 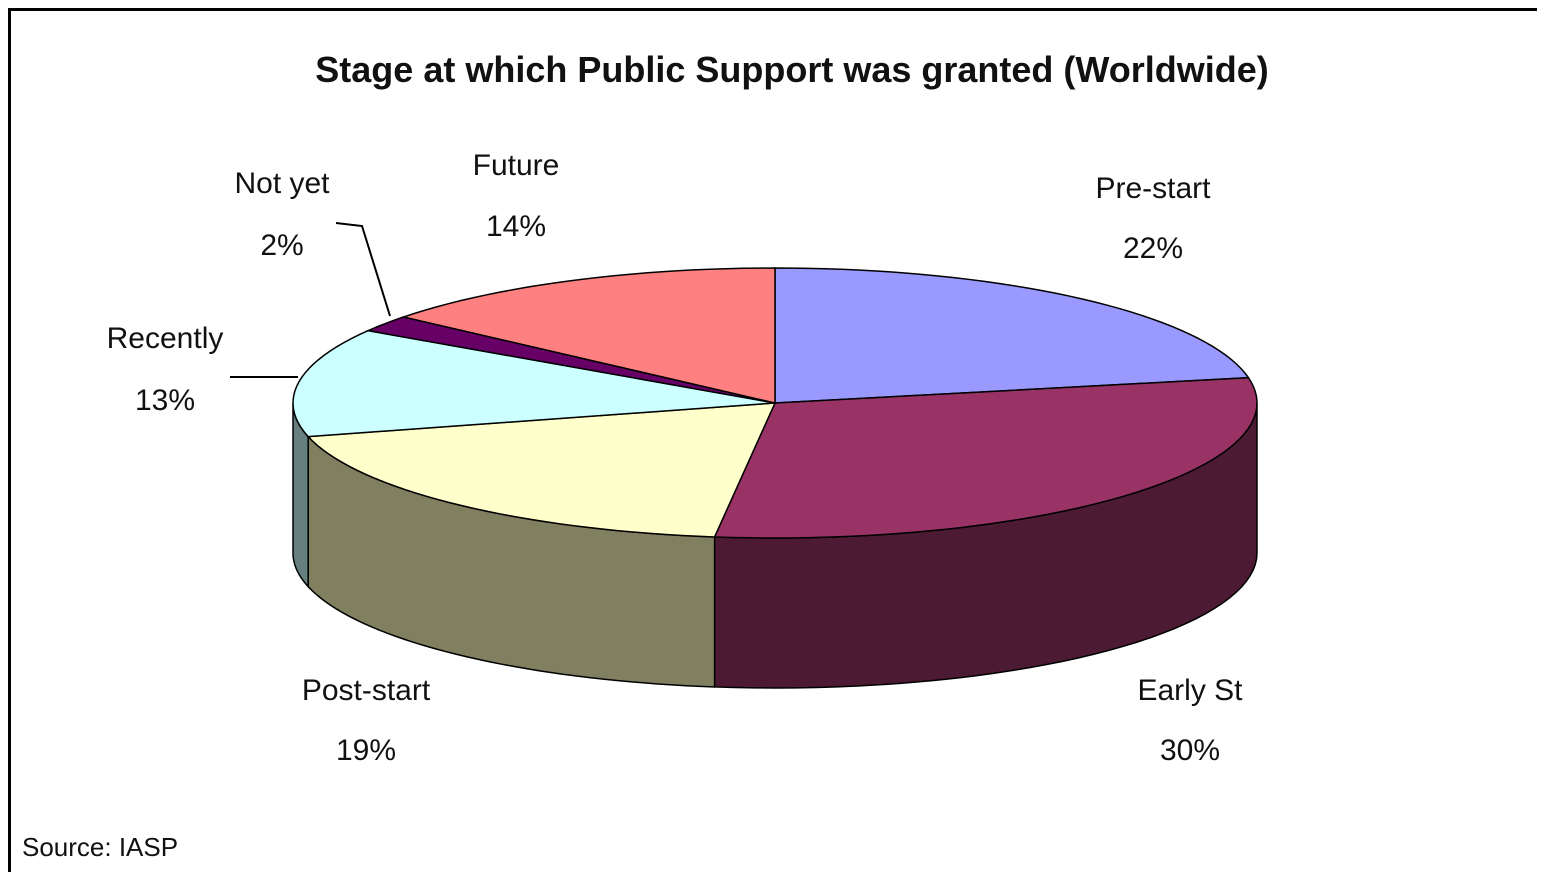 I want to click on source-note: Source: IASP, so click(x=100, y=847).